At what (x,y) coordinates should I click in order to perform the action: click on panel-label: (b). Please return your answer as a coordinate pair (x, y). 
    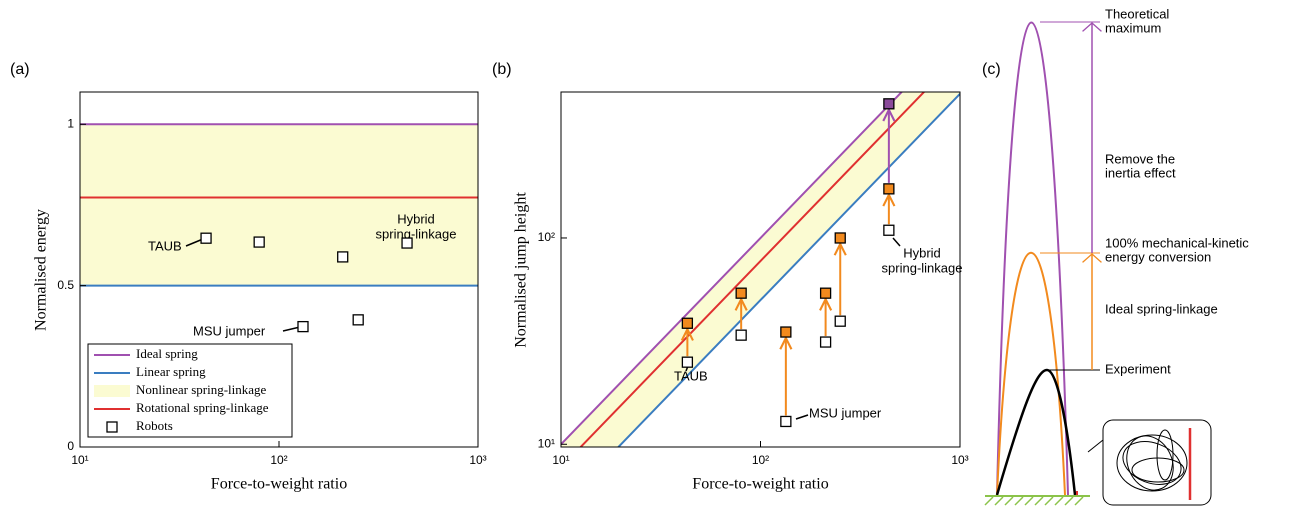
    Looking at the image, I should click on (502, 69).